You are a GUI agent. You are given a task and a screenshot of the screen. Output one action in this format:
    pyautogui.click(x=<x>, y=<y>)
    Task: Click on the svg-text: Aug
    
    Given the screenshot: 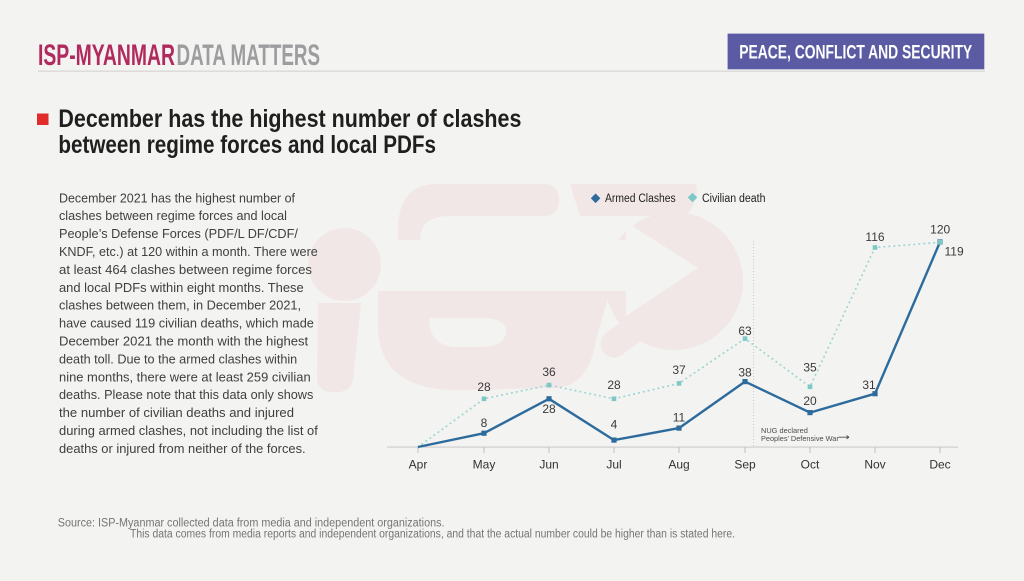 What is the action you would take?
    pyautogui.click(x=678, y=465)
    